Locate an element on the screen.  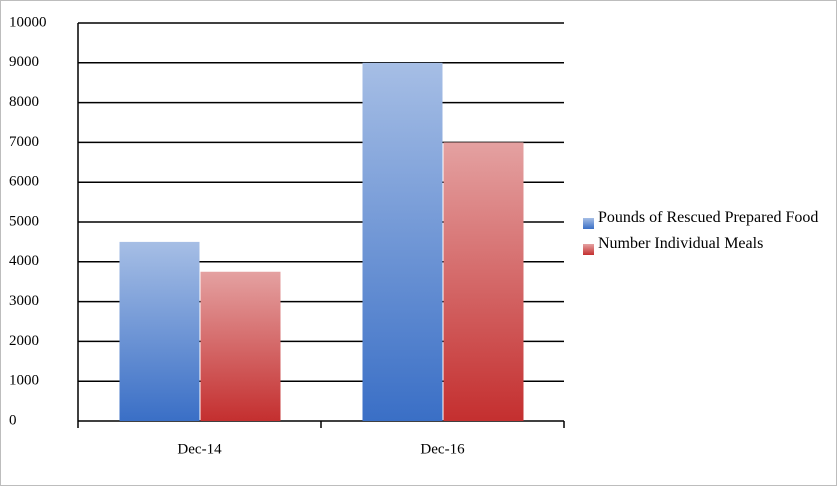
y-tick-label: 9000 is located at coordinates (24, 62).